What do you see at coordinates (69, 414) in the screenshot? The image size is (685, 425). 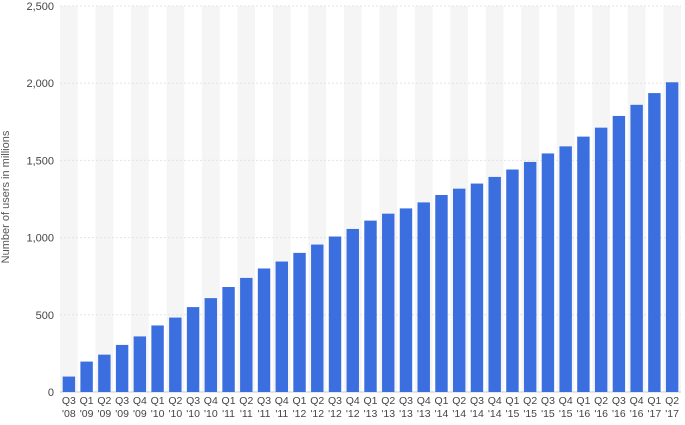 I see `x-tick-label-year: '08` at bounding box center [69, 414].